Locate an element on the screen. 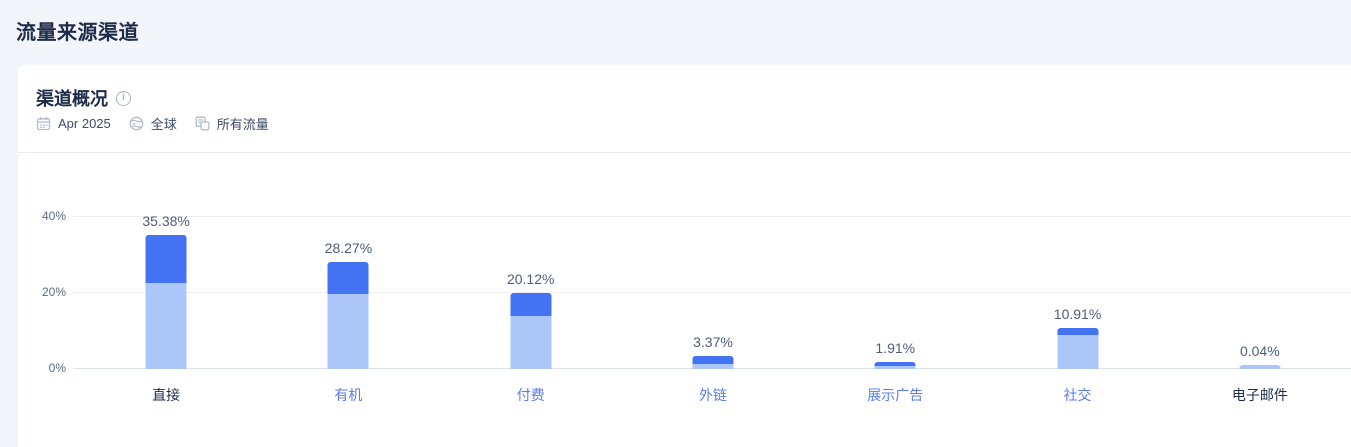  value-label-有机: 28.27% is located at coordinates (348, 247).